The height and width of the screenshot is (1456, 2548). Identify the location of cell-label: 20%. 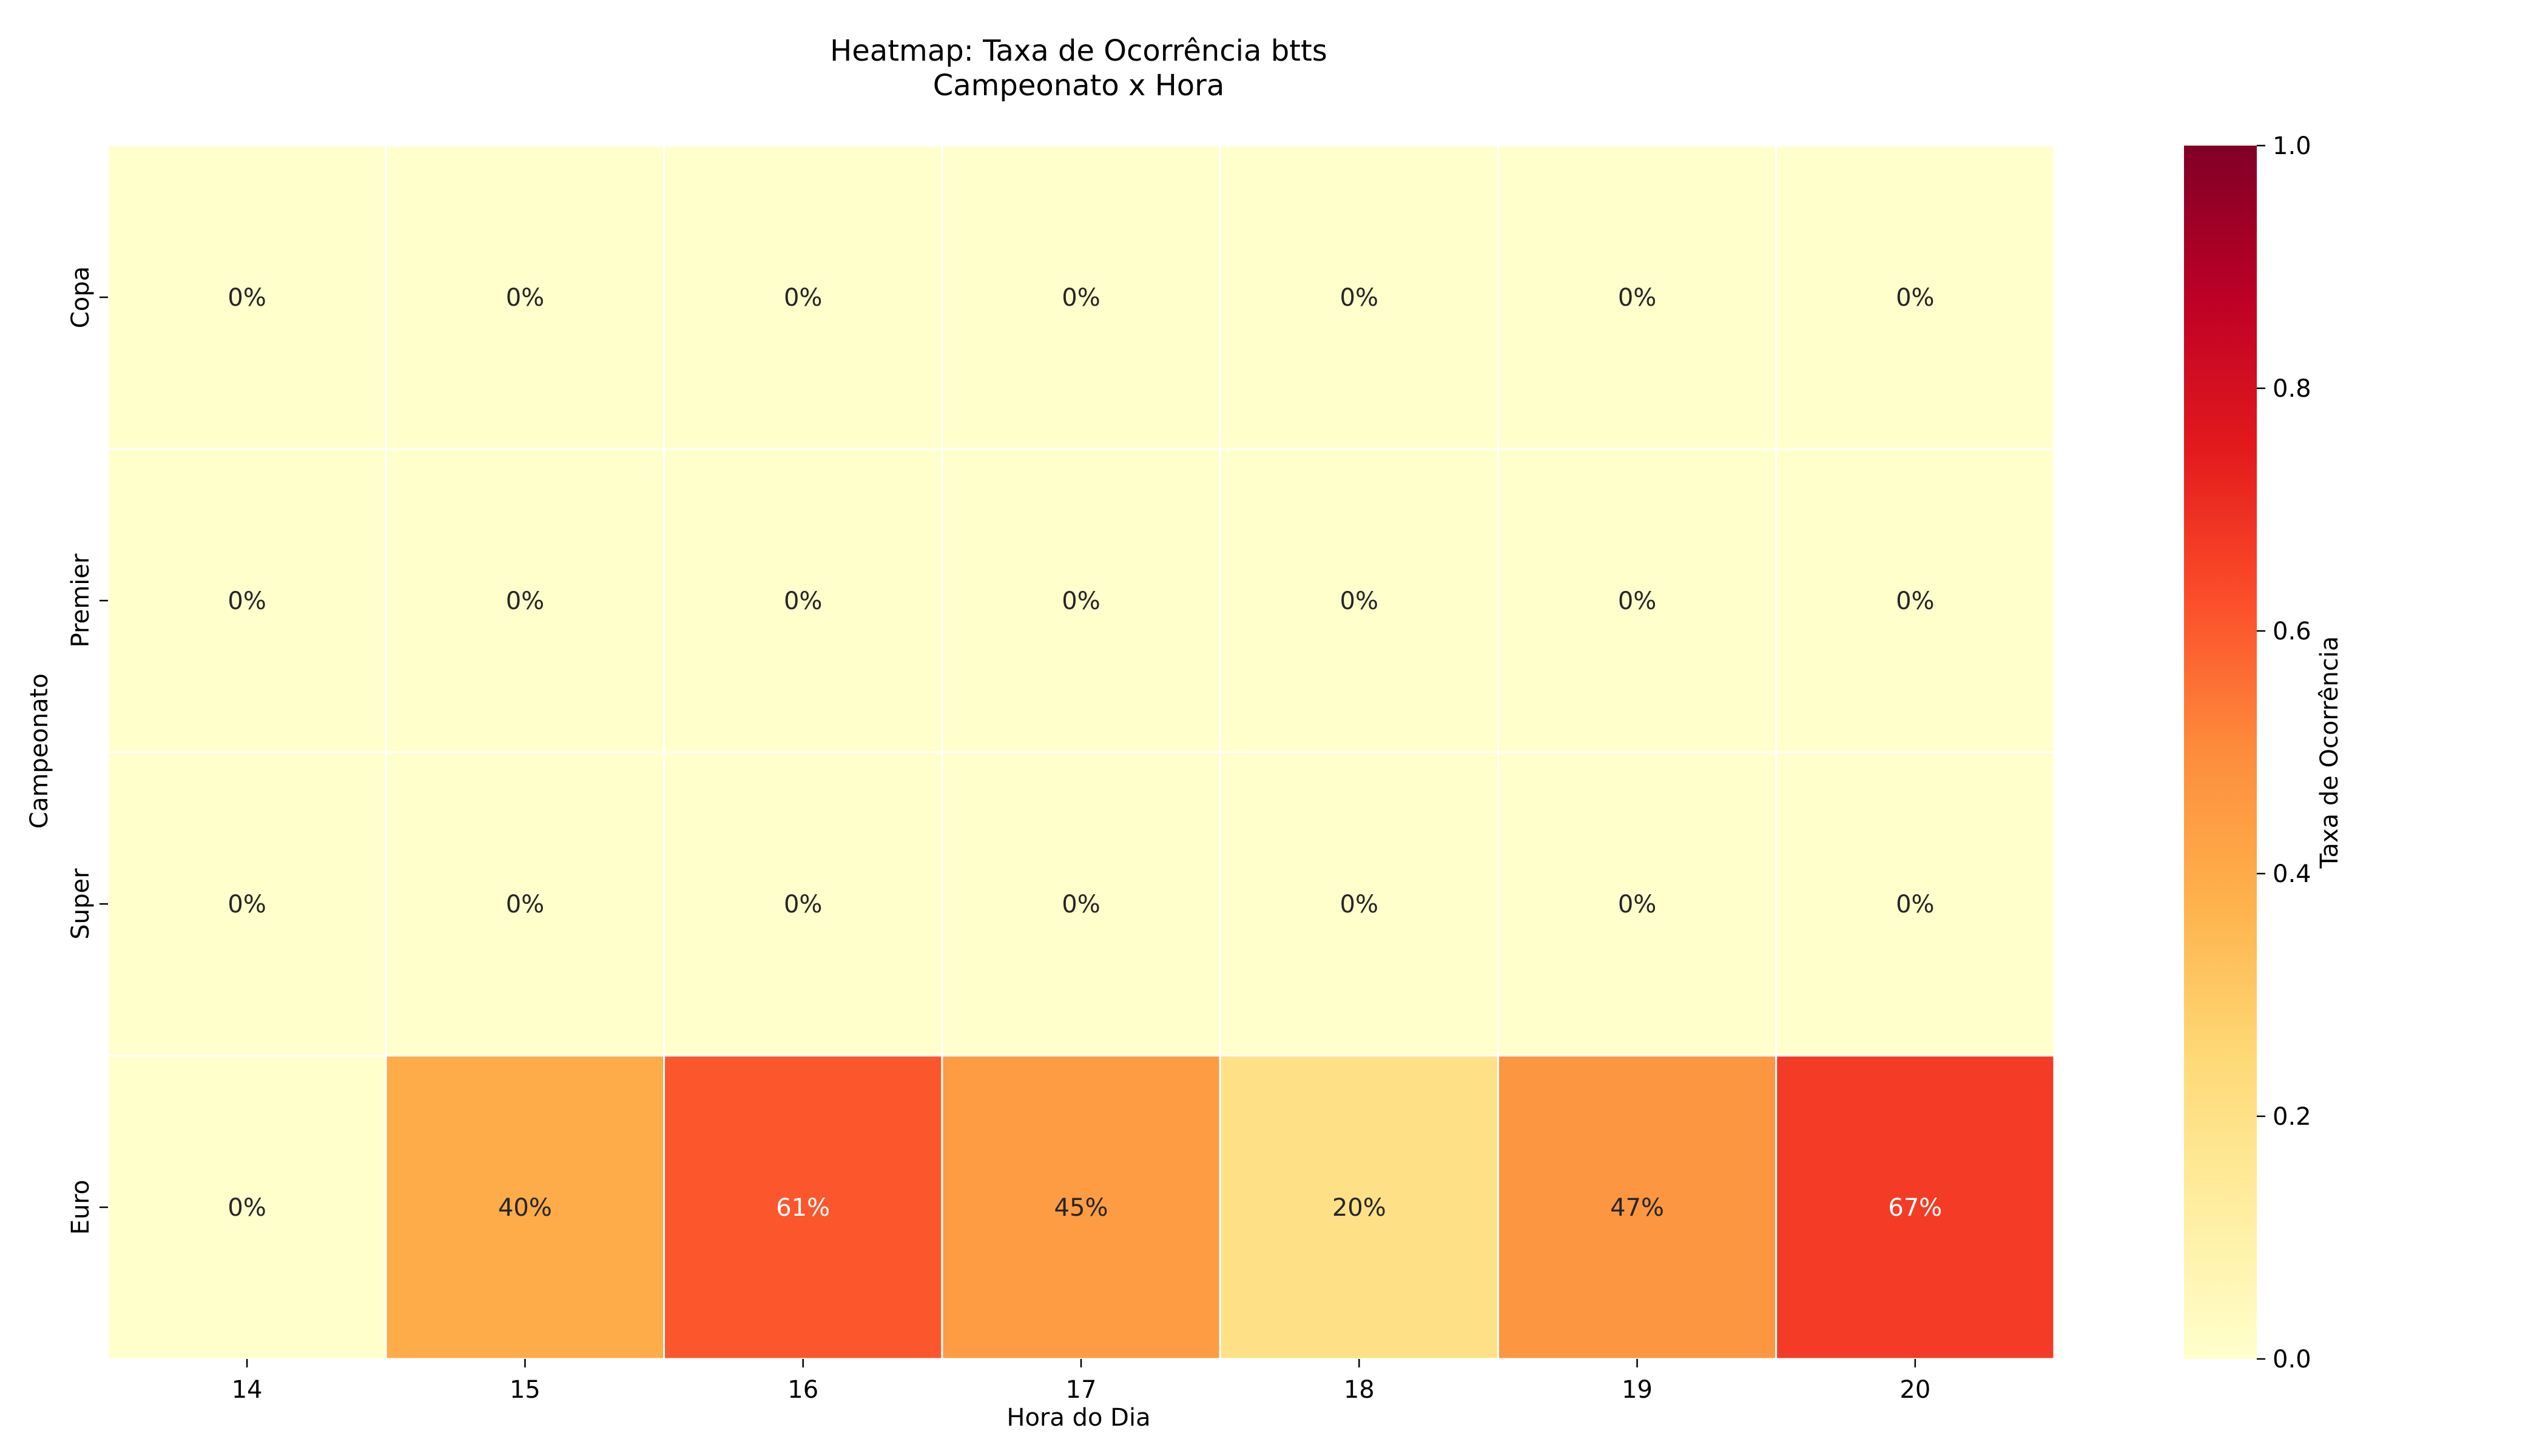
(1359, 1208).